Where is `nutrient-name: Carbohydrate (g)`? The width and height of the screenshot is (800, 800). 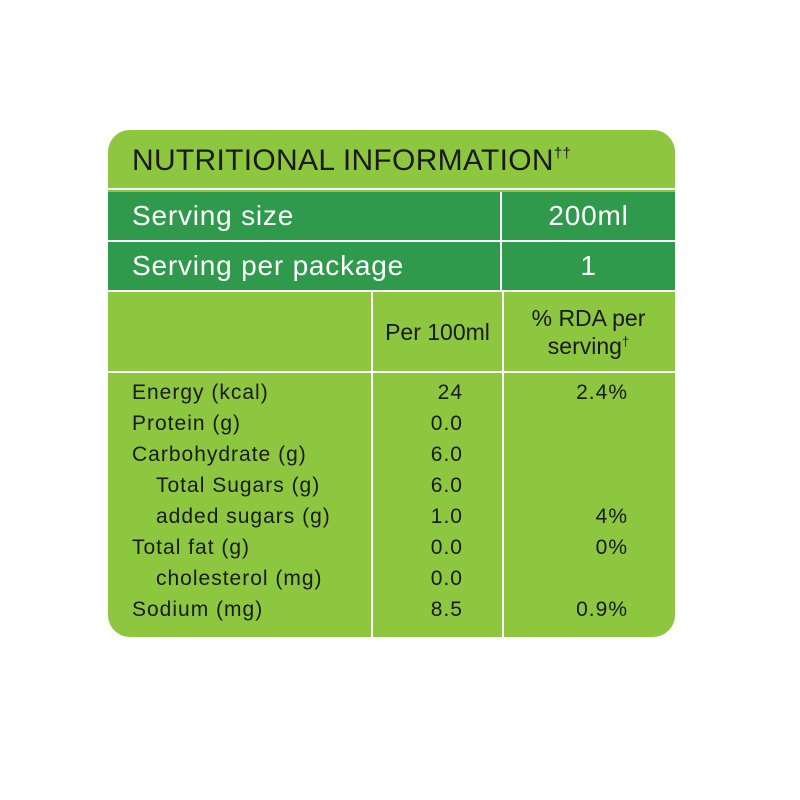
nutrient-name: Carbohydrate (g) is located at coordinates (219, 454).